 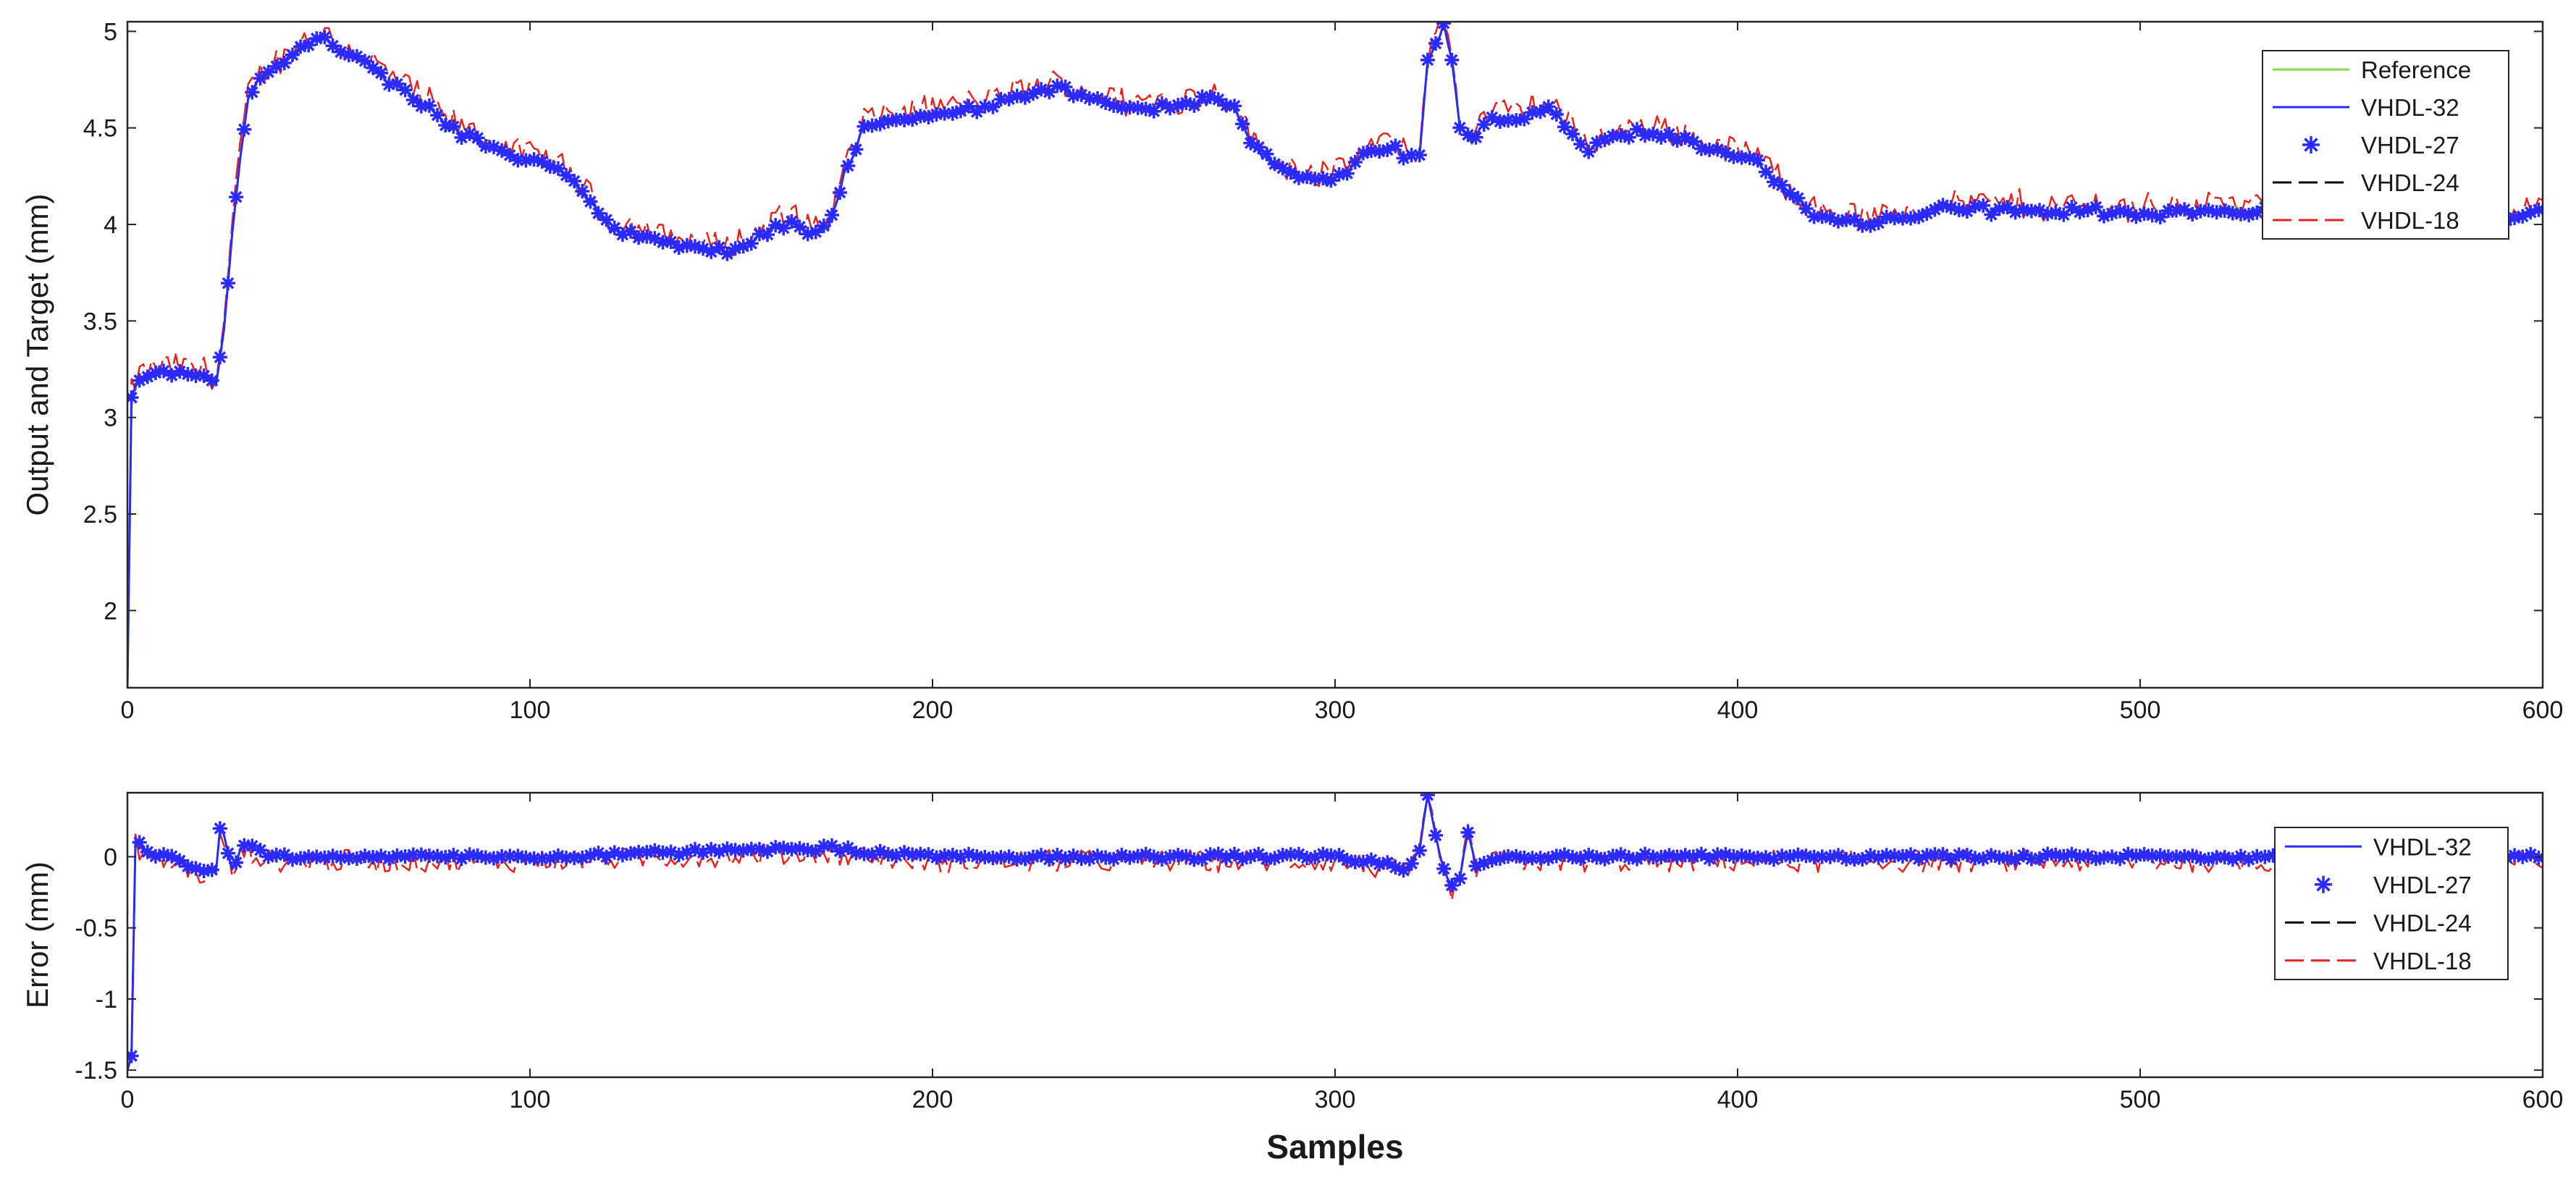 I want to click on y-axis-label: Output and Target (mm), so click(x=37, y=354).